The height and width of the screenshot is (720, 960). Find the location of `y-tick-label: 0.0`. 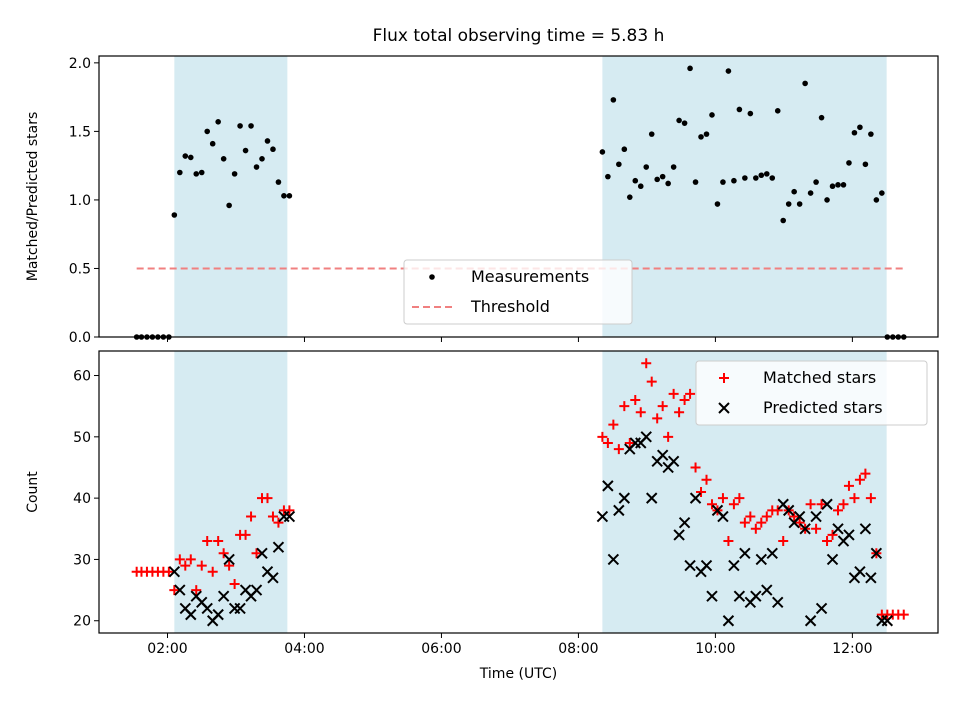

y-tick-label: 0.0 is located at coordinates (80, 338).